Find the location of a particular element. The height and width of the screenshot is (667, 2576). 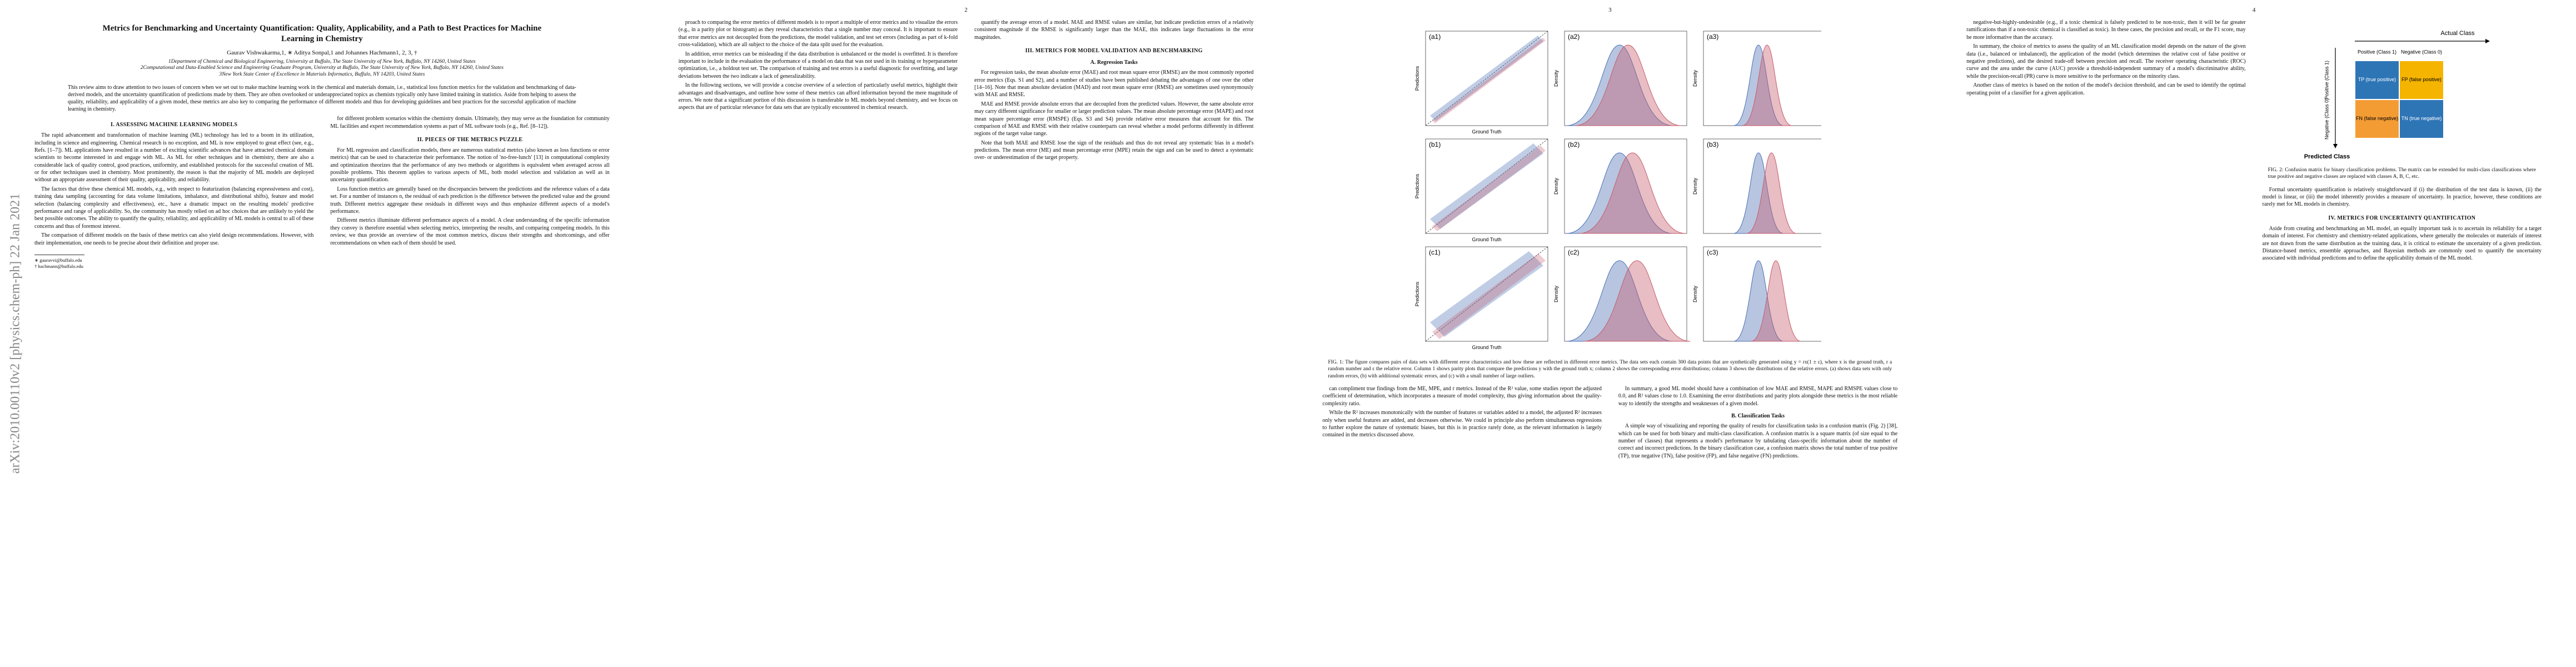

cell-text: FN (false negative) is located at coordinates (2377, 118).